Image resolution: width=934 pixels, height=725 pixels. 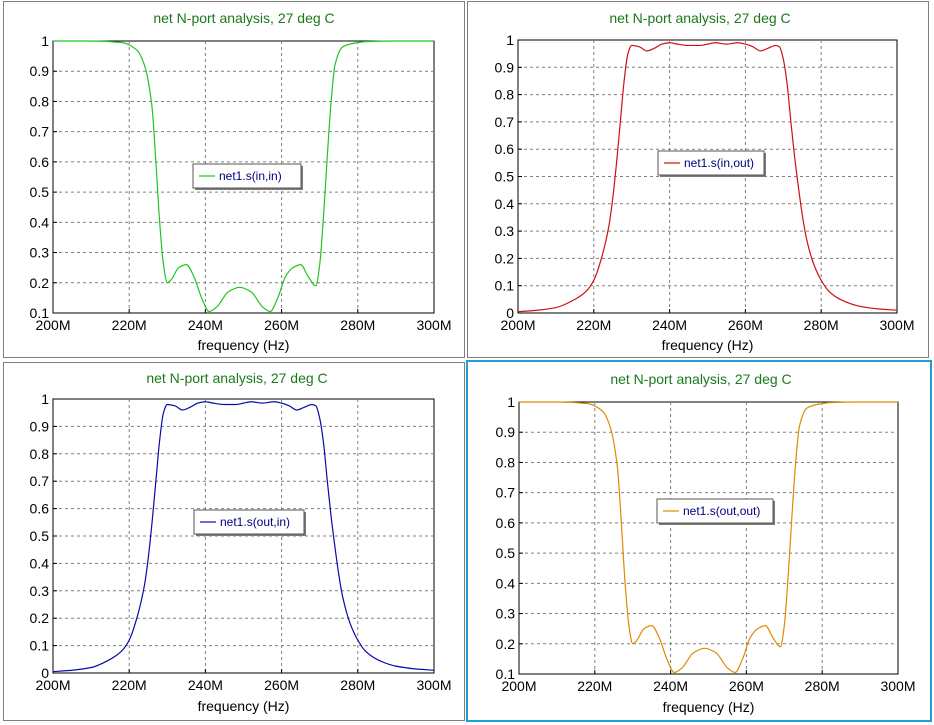 I want to click on legend: net1.s(out,out), so click(x=715, y=511).